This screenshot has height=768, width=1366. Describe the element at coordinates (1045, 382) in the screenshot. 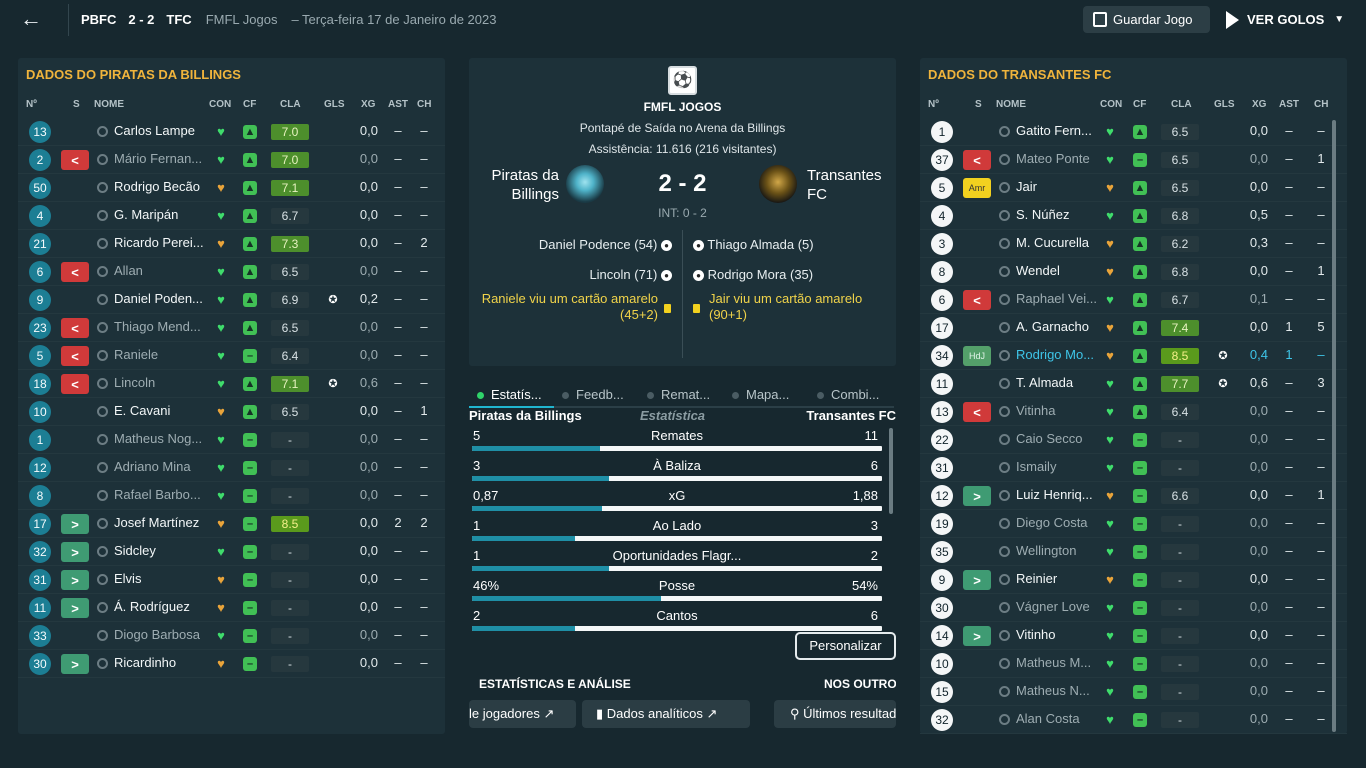

I see `player-name: T. Almada` at that location.